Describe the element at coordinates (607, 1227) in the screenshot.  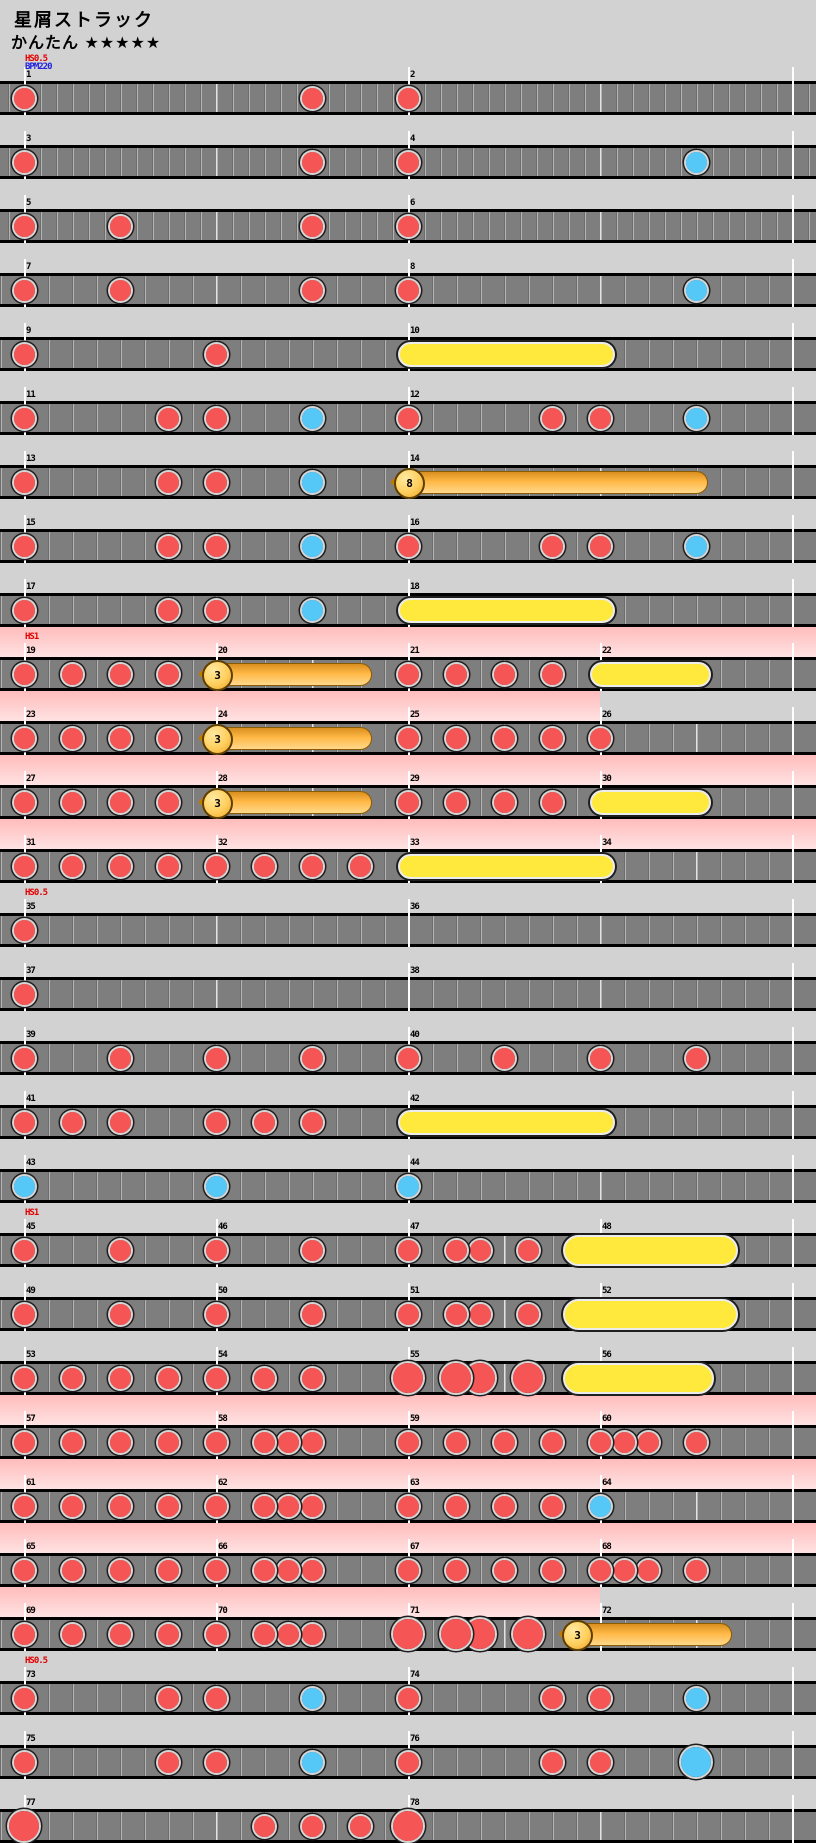
I see `measure-number: 48` at that location.